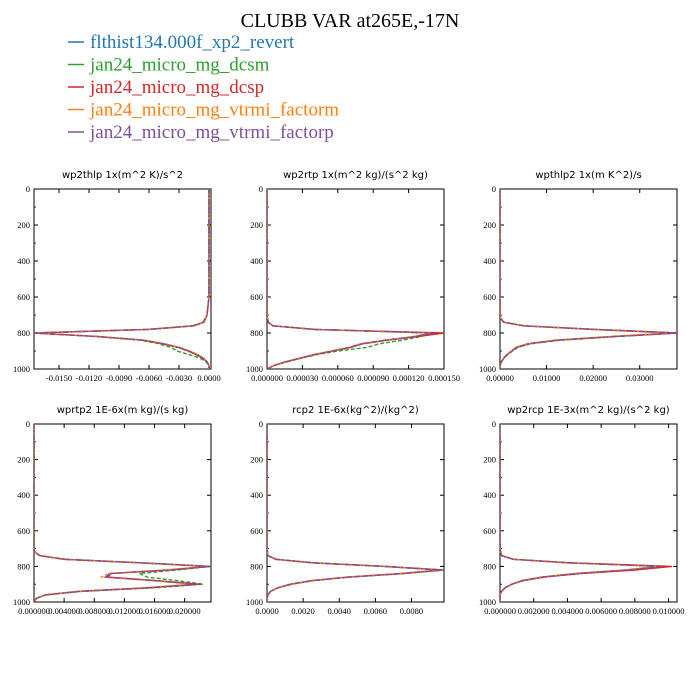  What do you see at coordinates (149, 378) in the screenshot?
I see `x-tick-label: -0.0060` at bounding box center [149, 378].